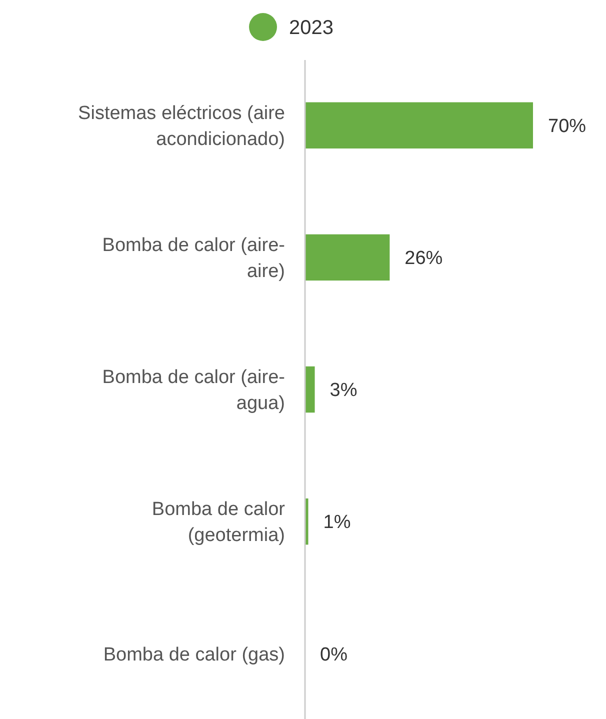 Image resolution: width=606 pixels, height=719 pixels. Describe the element at coordinates (344, 391) in the screenshot. I see `data-label: 3%` at that location.